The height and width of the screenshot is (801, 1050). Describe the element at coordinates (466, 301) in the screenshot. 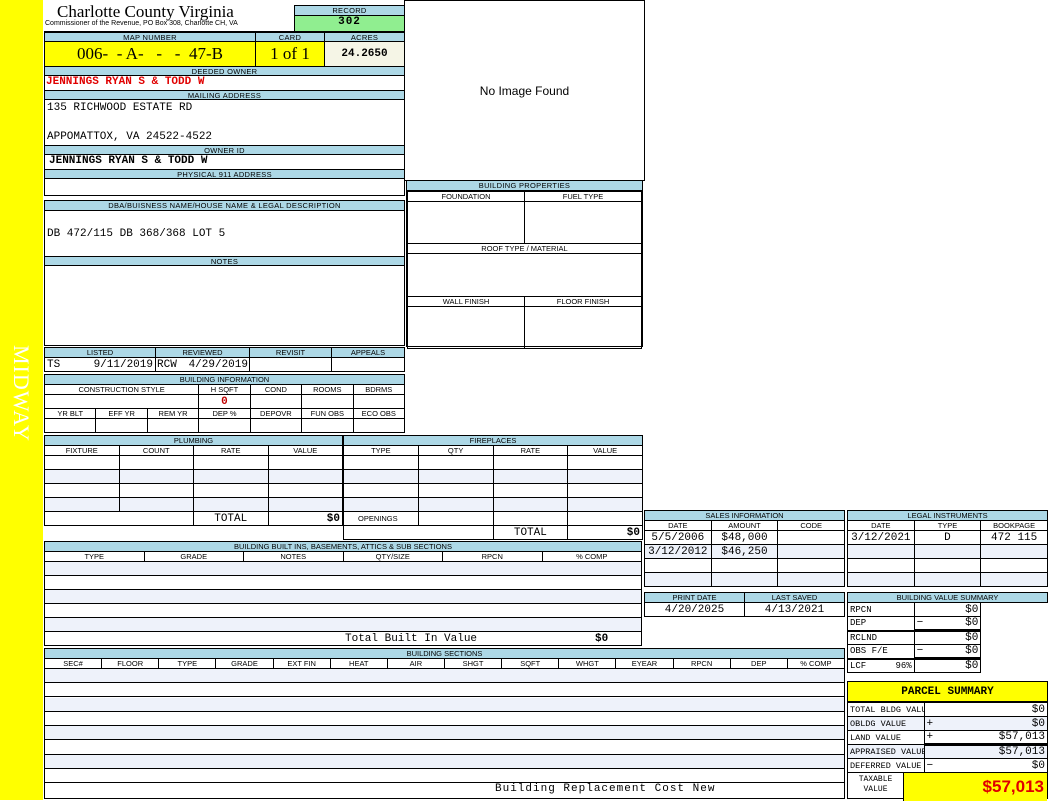

I see `wall-finish-label: WALL FINISH` at that location.